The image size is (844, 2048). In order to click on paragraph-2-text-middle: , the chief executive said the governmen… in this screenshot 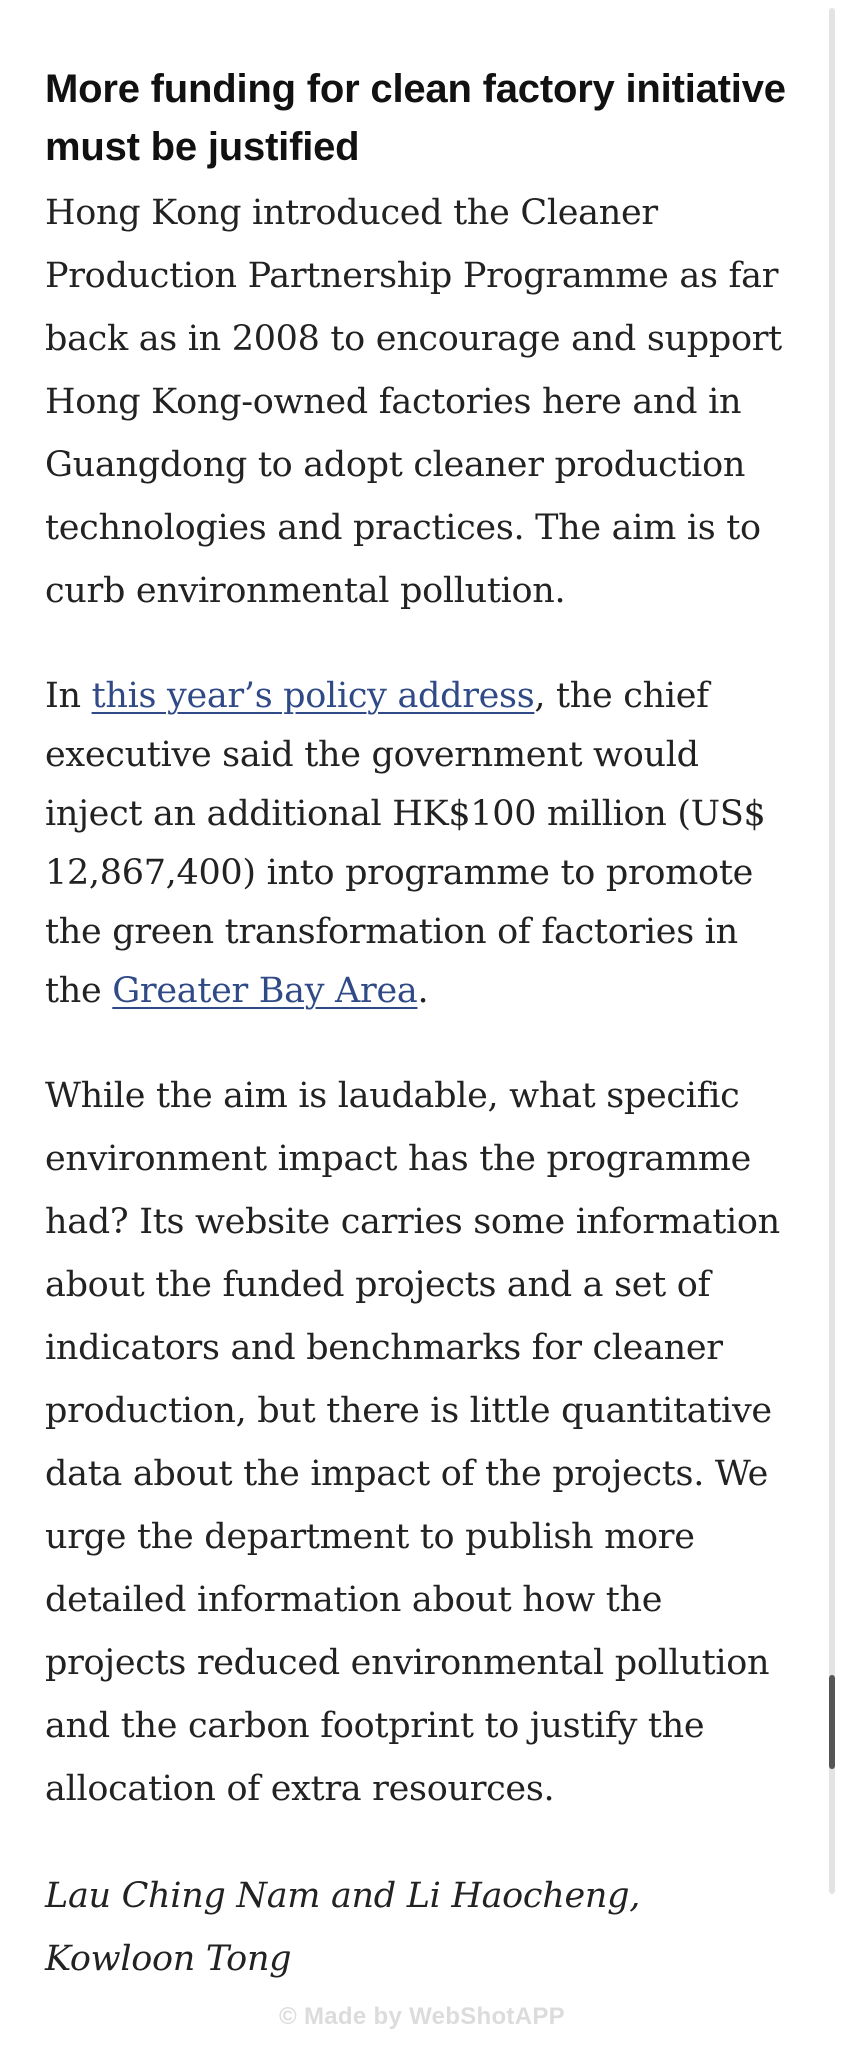, I will do `click(405, 843)`.